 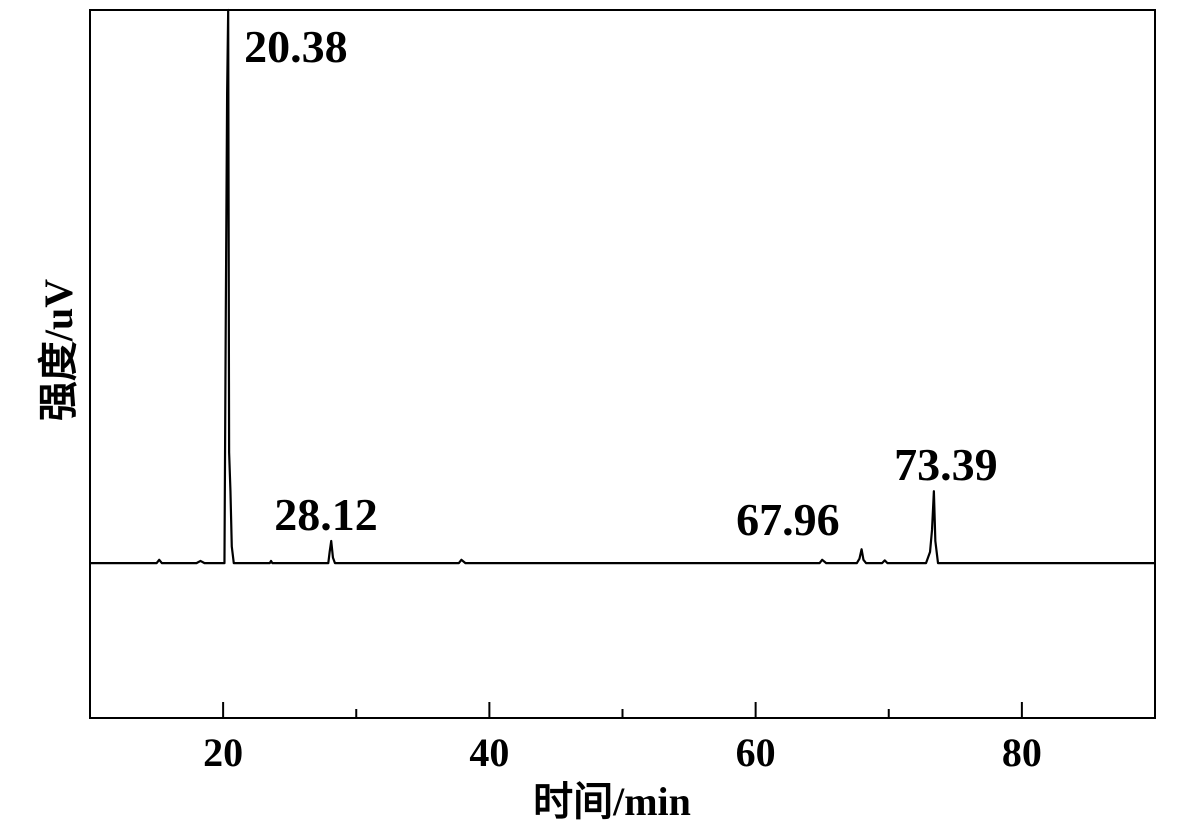 I want to click on x-tick-label: 20, so click(x=223, y=752).